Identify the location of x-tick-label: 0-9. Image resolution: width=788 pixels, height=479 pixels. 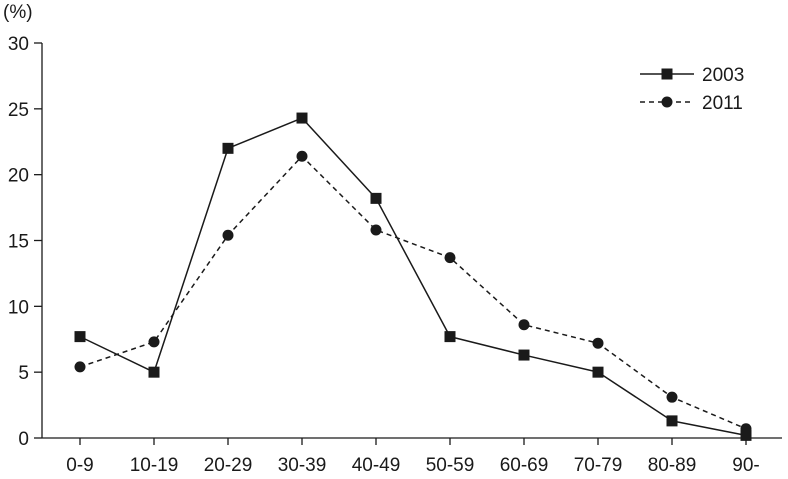
(79, 464).